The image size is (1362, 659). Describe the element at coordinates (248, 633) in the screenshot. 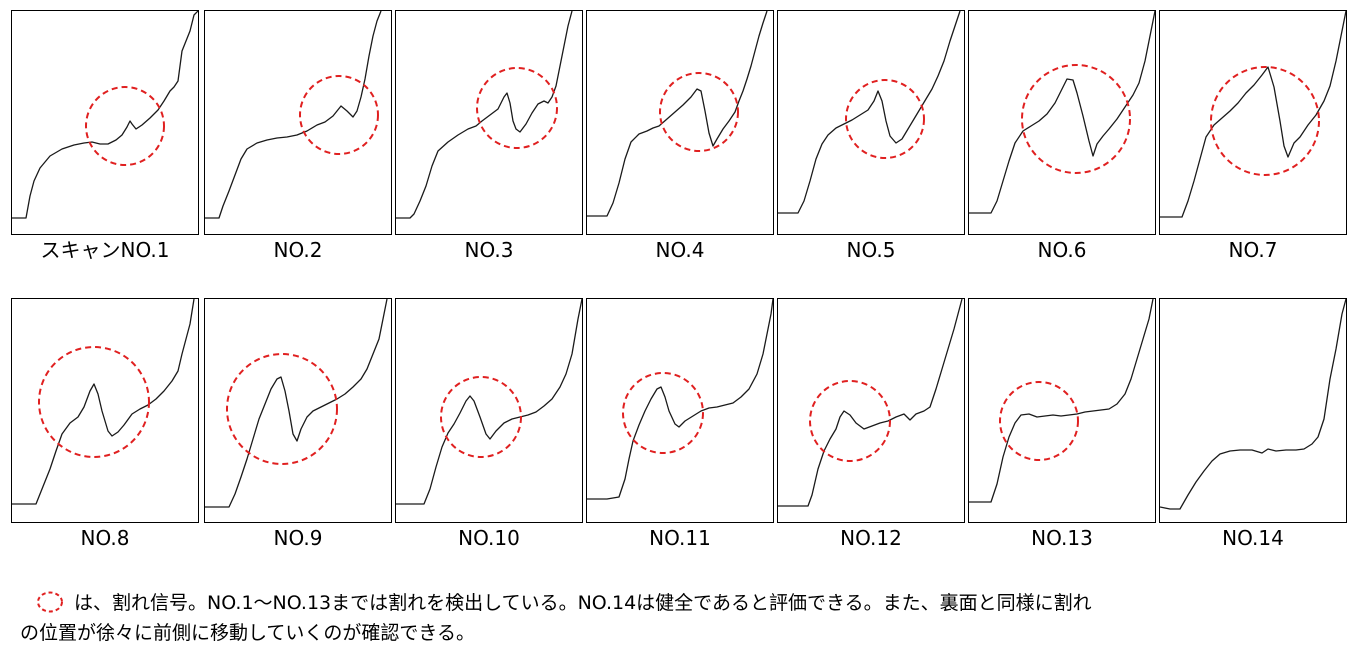

I see `note-line2: の位置が徐々に前側に移動していくのが確認できる。` at that location.